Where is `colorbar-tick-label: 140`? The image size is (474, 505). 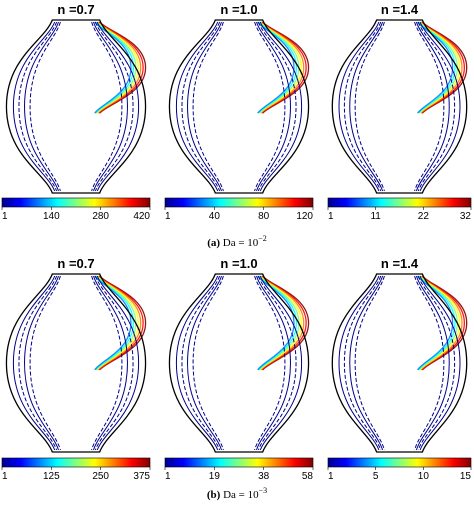 colorbar-tick-label: 140 is located at coordinates (51, 216).